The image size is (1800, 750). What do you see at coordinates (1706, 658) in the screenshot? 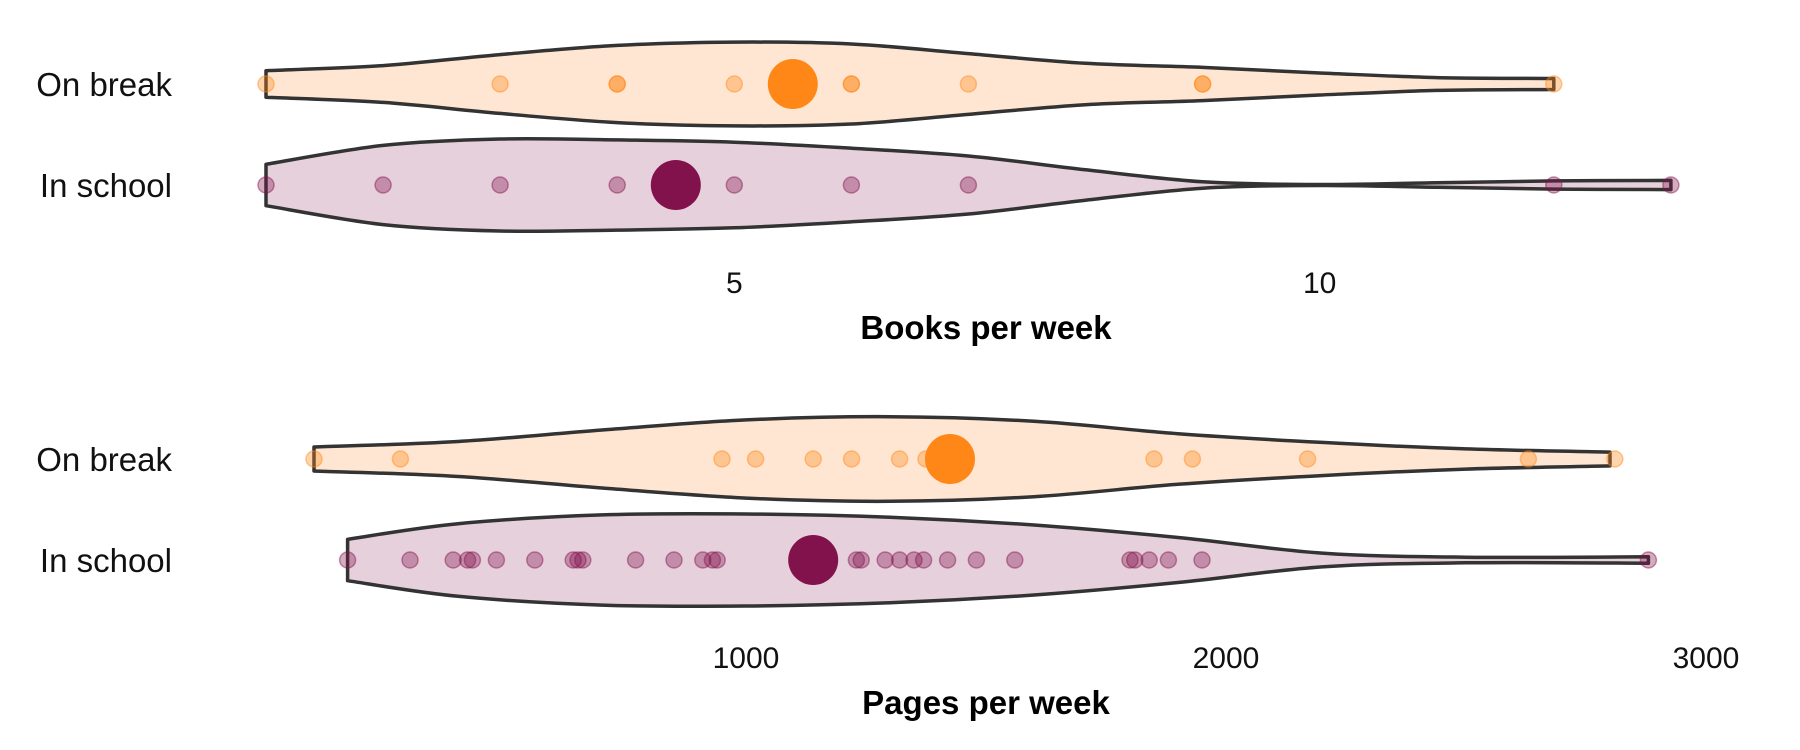
I see `x-tick-label: 3000` at bounding box center [1706, 658].